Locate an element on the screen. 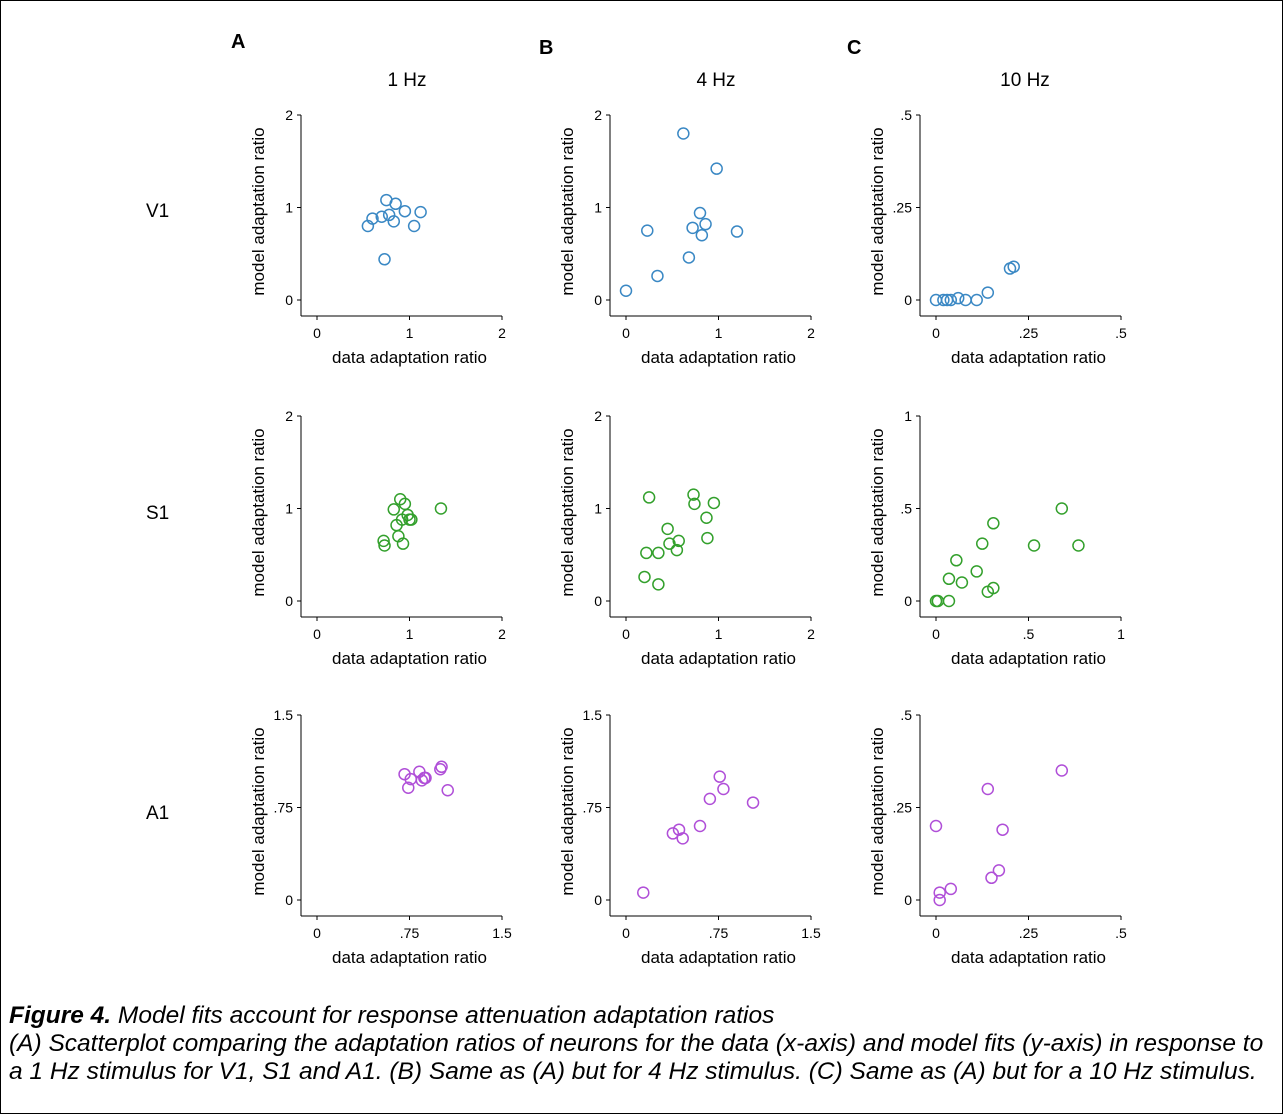  y-tick-label: 1 is located at coordinates (289, 208).